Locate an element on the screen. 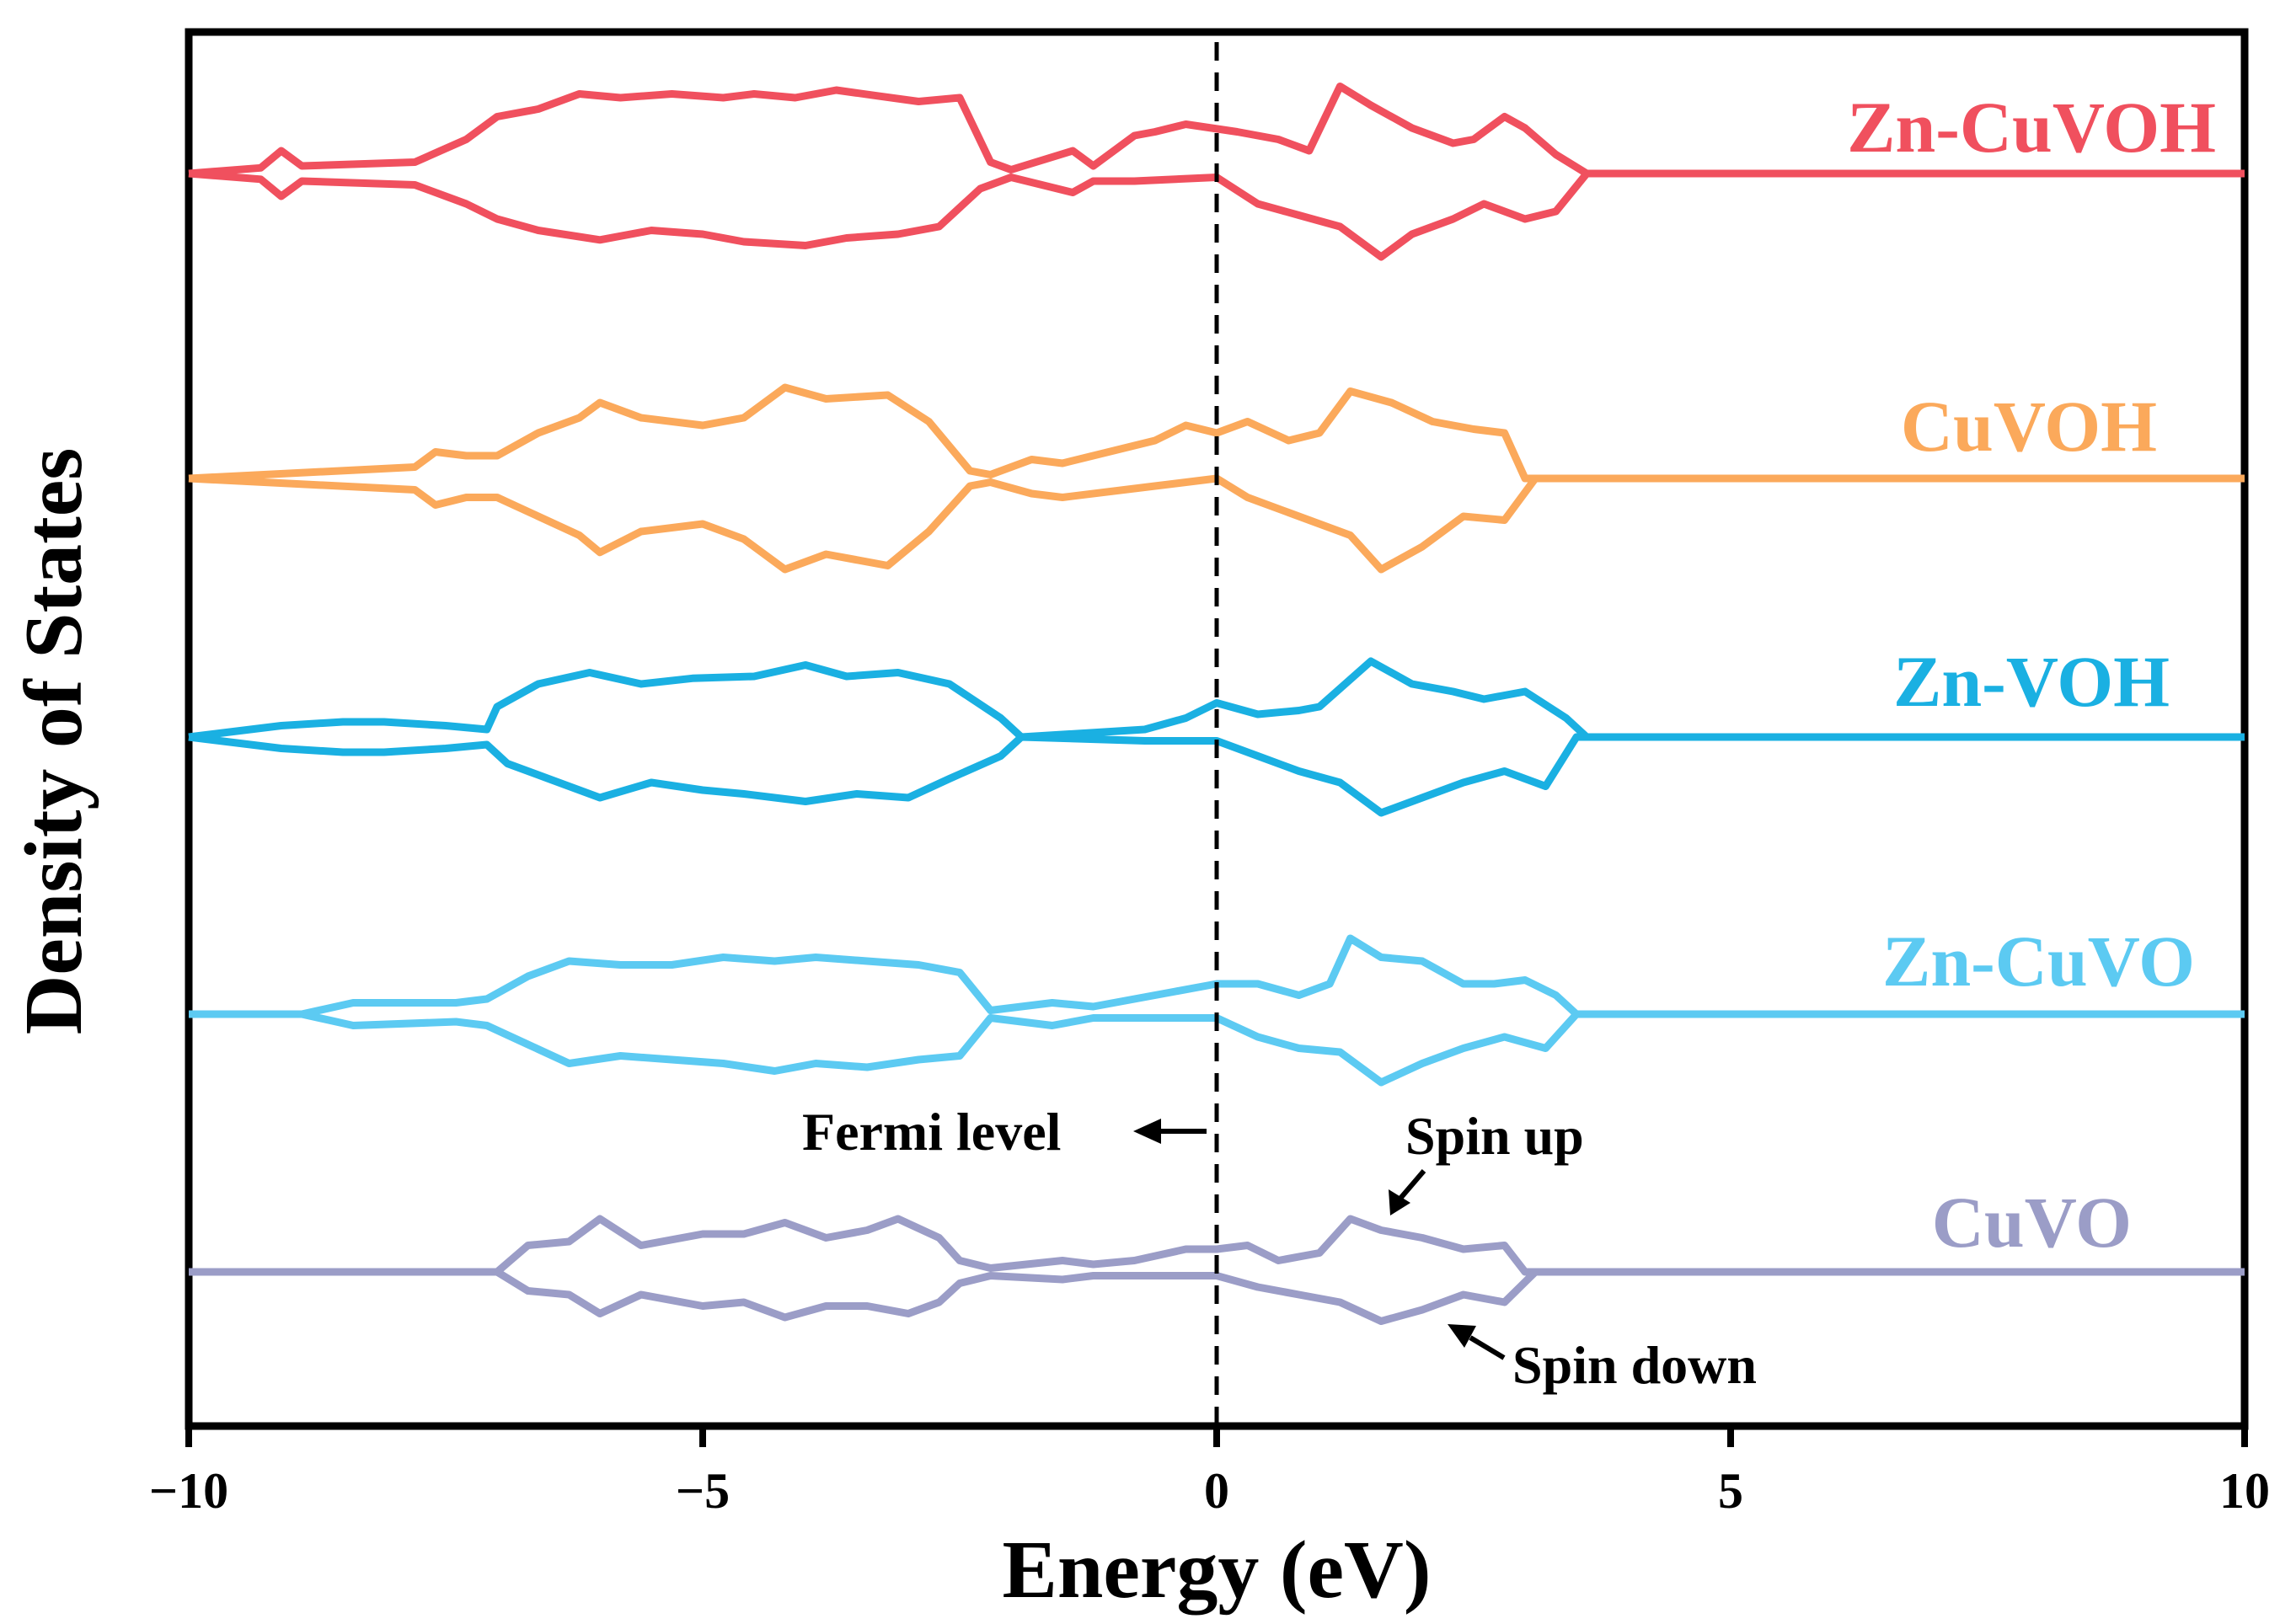  spin-down-annotation: Spin down is located at coordinates (1634, 1365).